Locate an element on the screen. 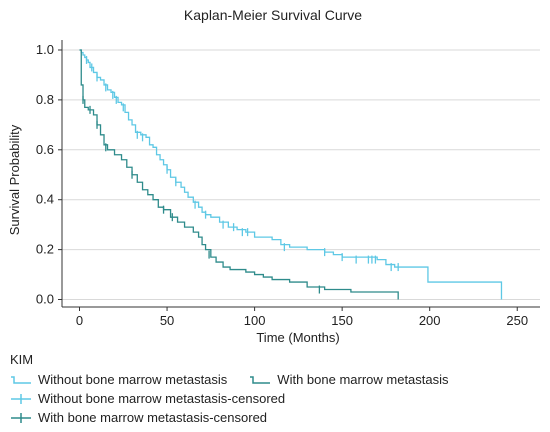 This screenshot has height=432, width=550. legend-line-without-icon is located at coordinates (21, 379).